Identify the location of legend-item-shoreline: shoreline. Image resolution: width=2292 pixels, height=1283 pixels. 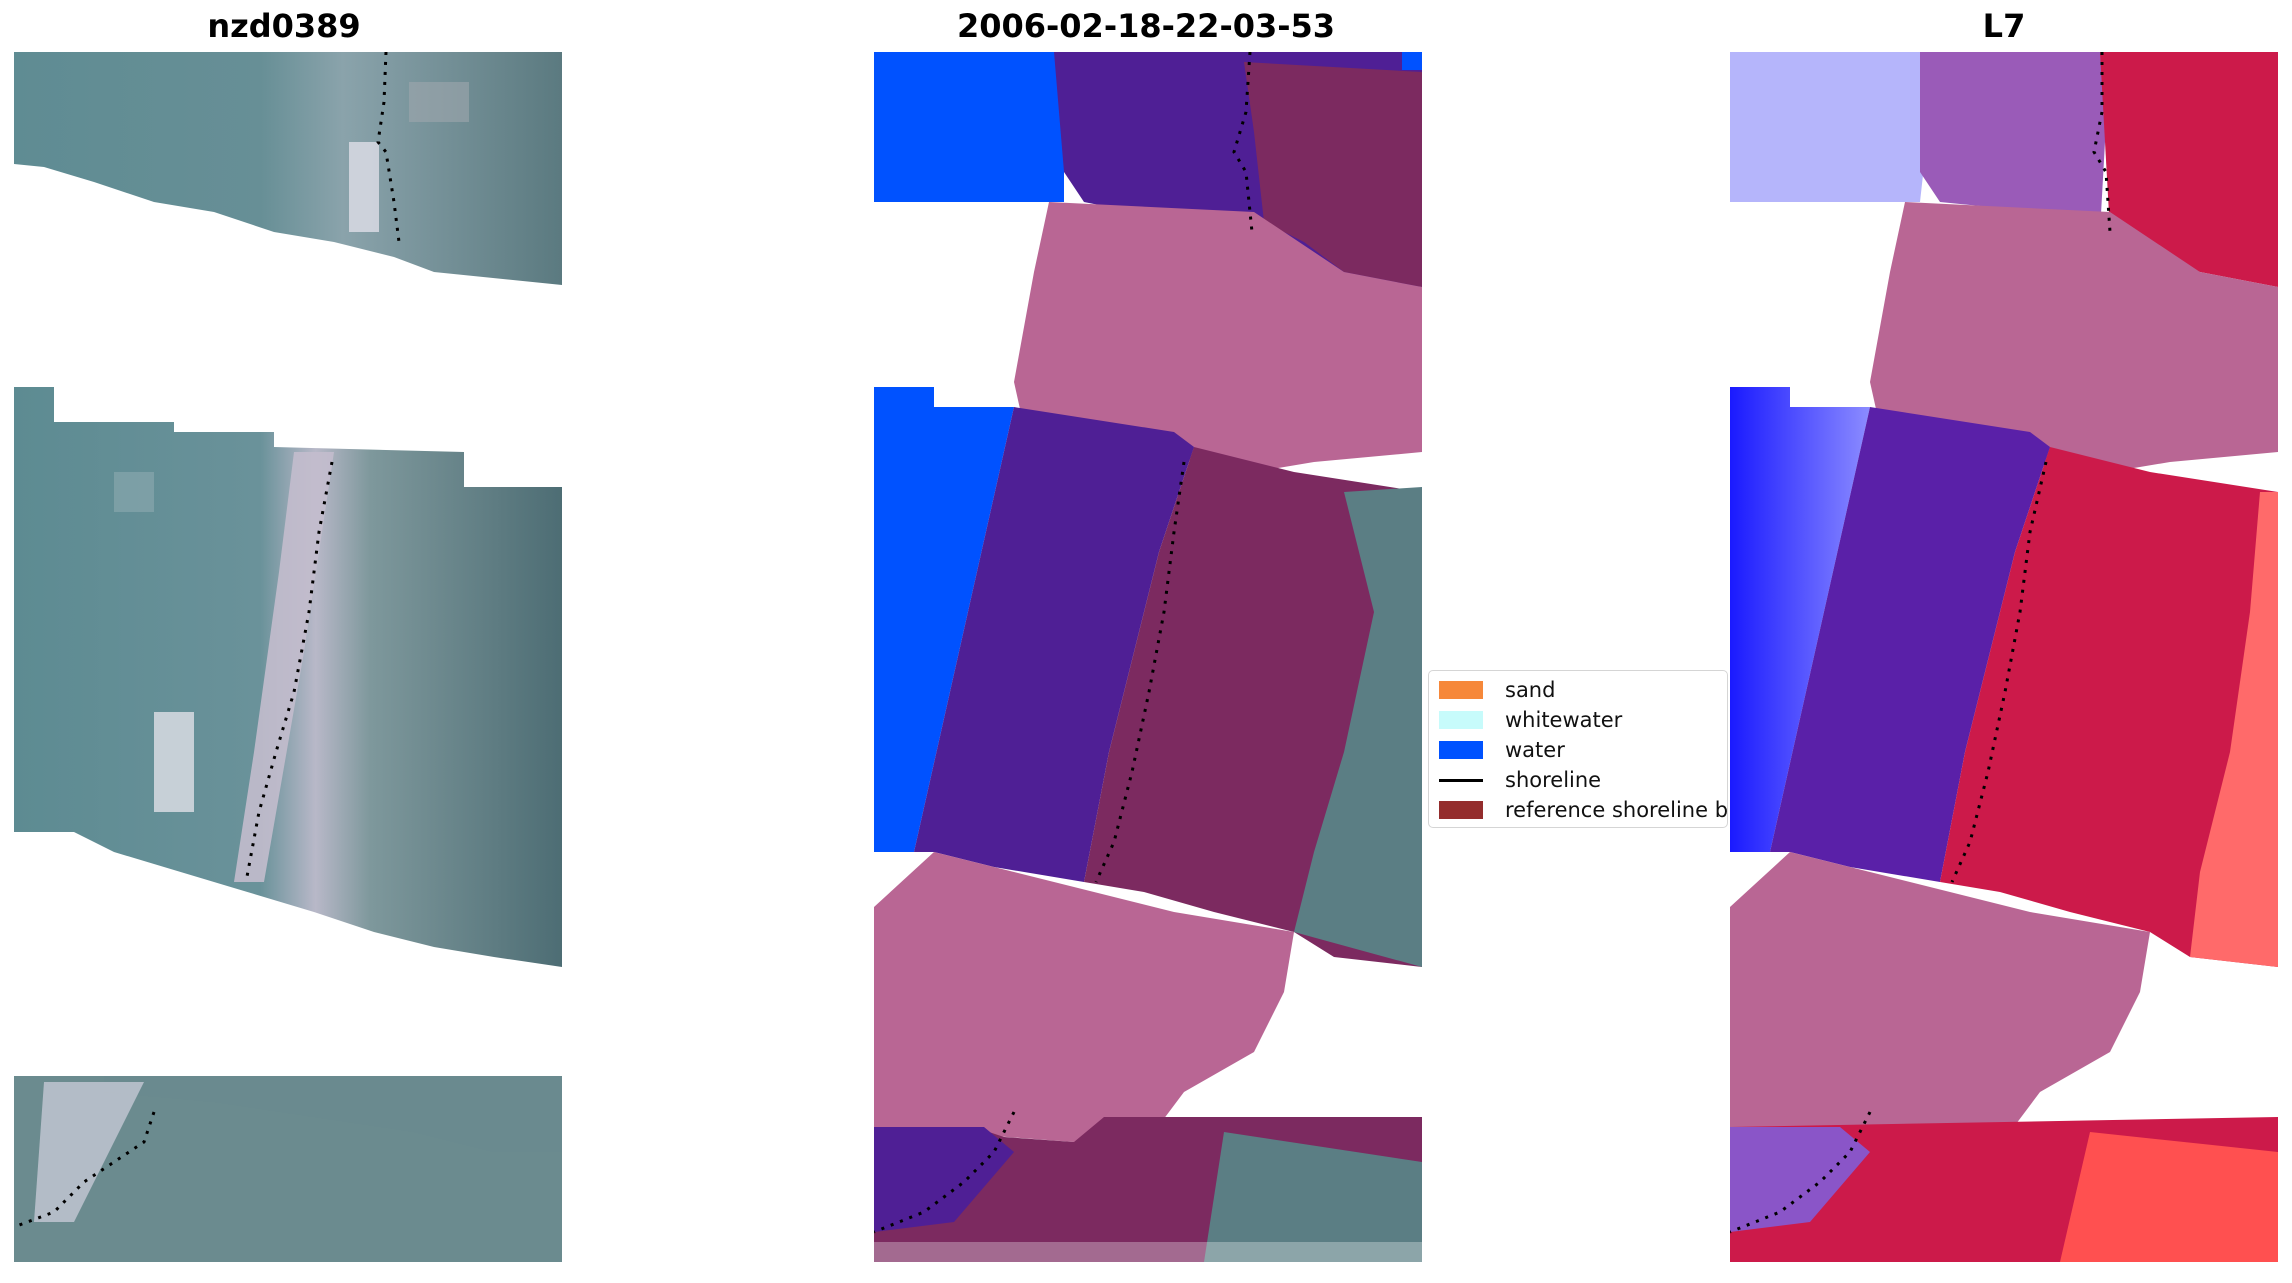
(1515, 780).